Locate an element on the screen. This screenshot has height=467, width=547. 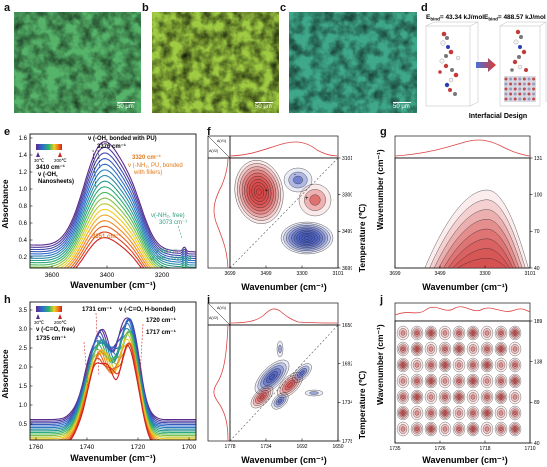
y-axis-label-h: Absorbance is located at coordinates (5, 373).